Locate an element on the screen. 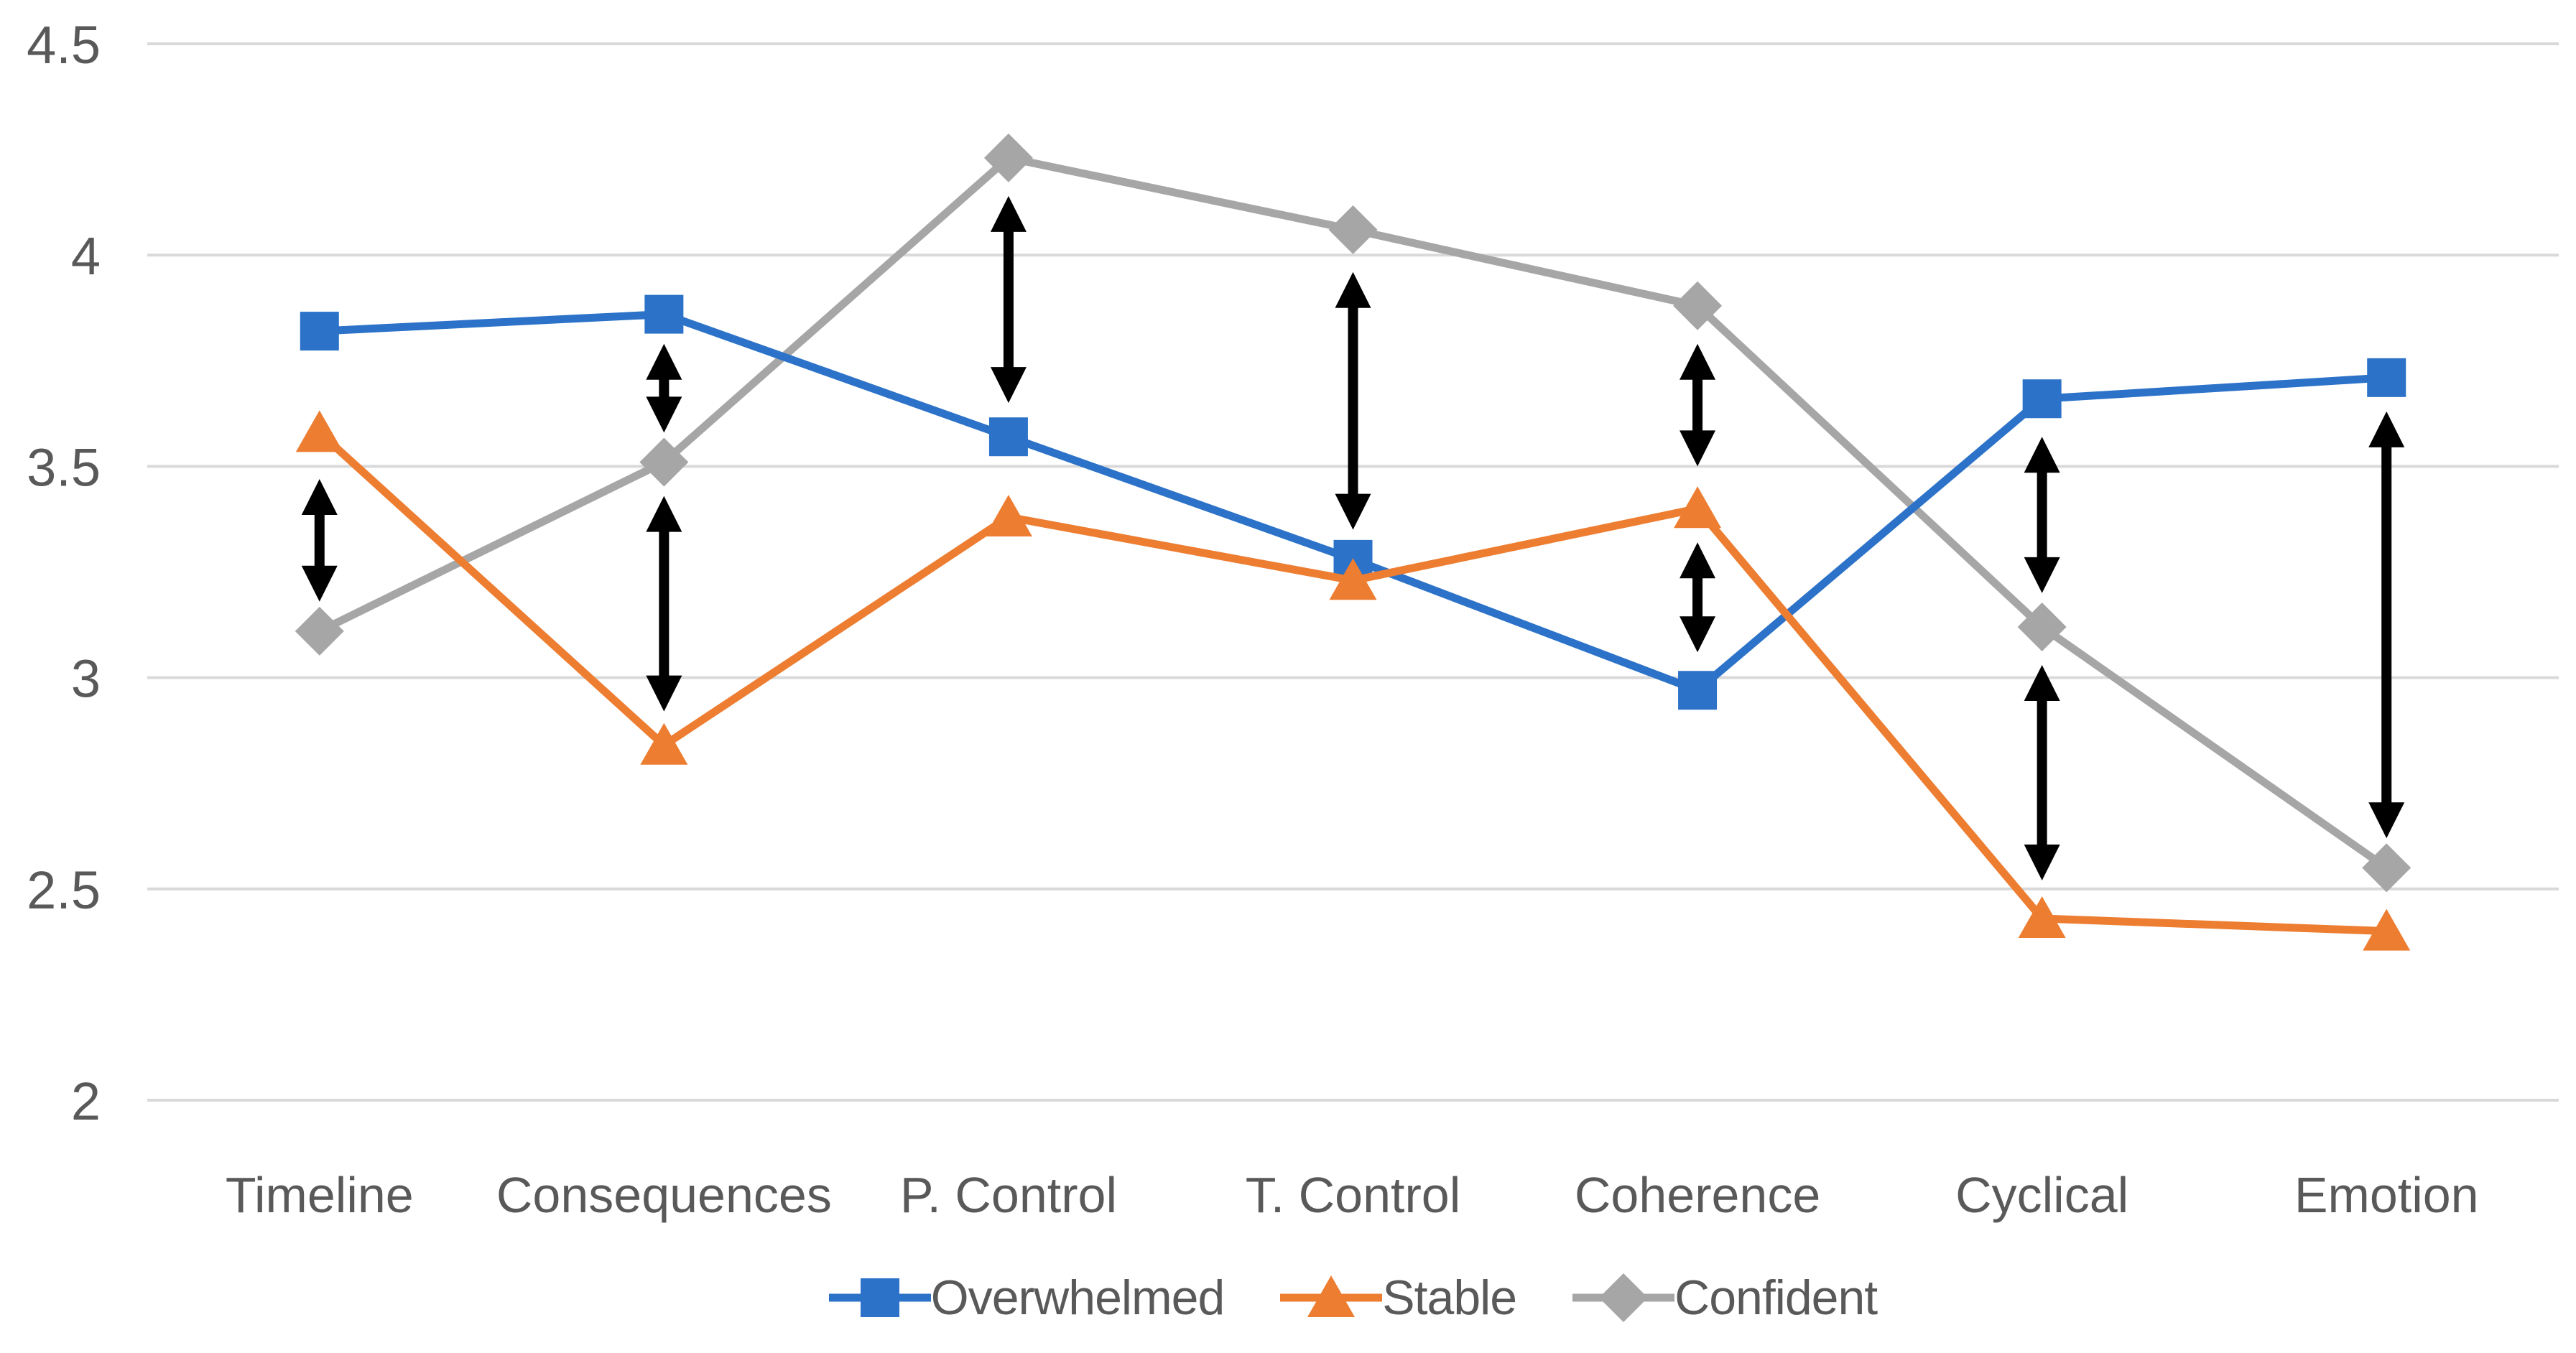 Image resolution: width=2576 pixels, height=1353 pixels. chart-legend: Overwhelmed Stable Confident is located at coordinates (1353, 1297).